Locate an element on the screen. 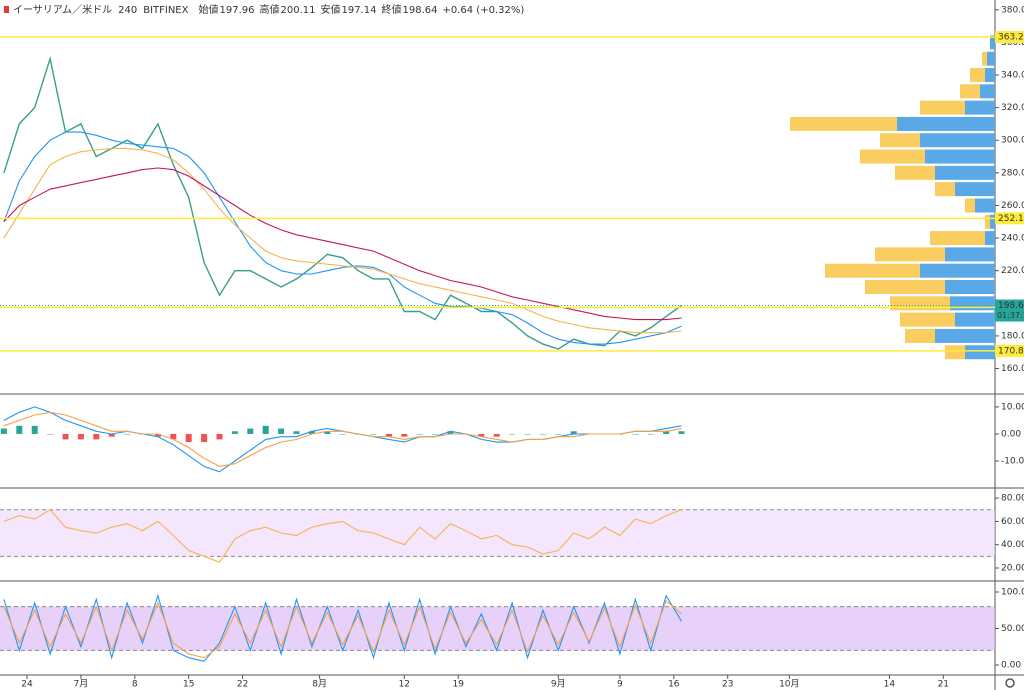 The image size is (1024, 690). pane: 10.00 0.00 -10.00 is located at coordinates (512, 437).